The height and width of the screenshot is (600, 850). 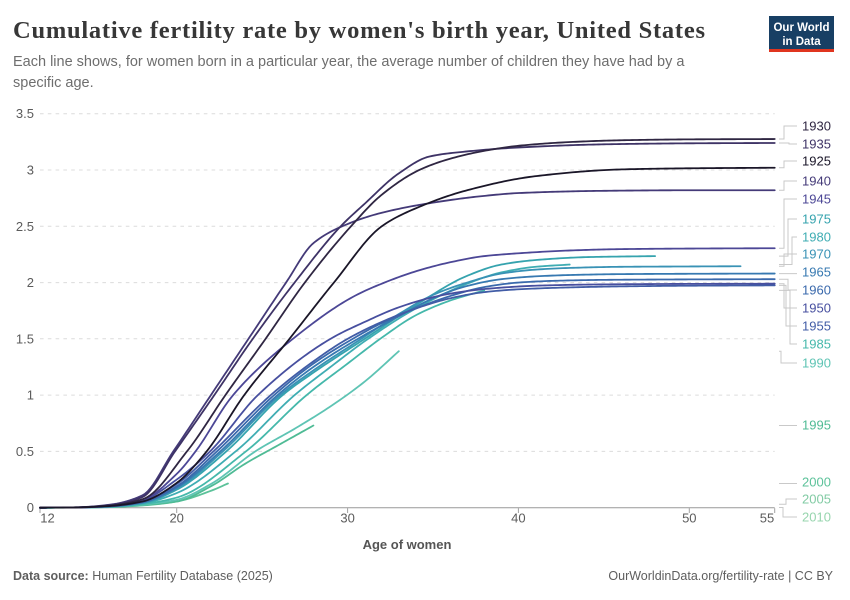 What do you see at coordinates (30, 507) in the screenshot?
I see `svg-text: 0` at bounding box center [30, 507].